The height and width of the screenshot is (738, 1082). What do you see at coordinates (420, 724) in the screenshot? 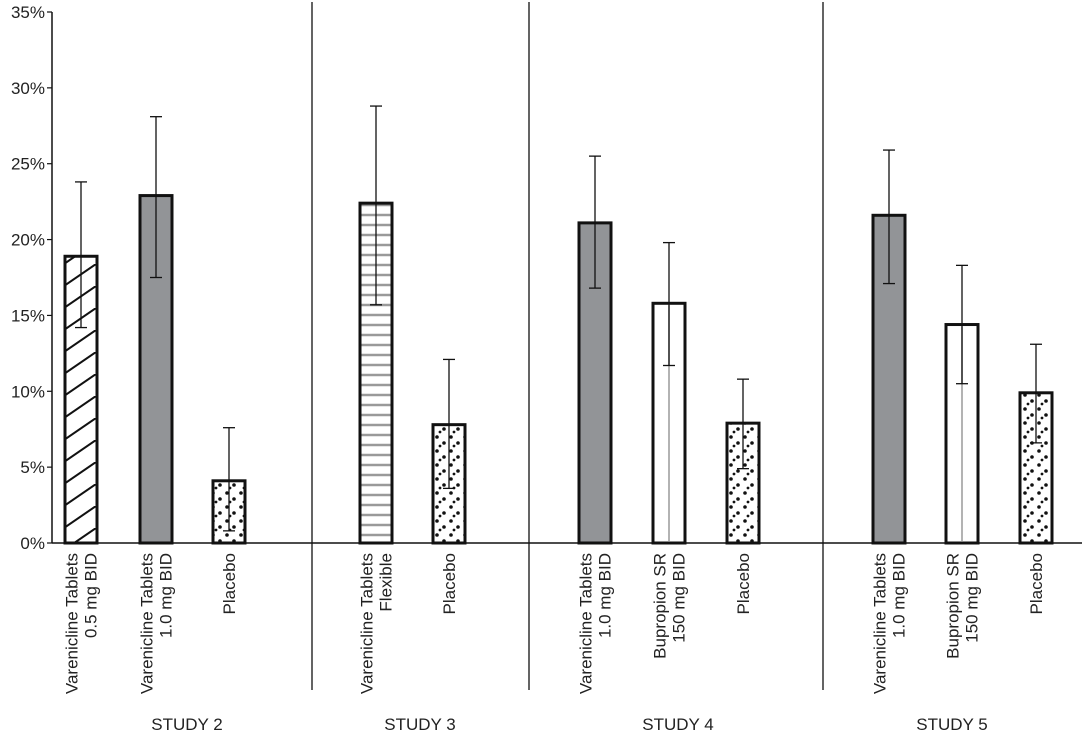
I see `group-label: STUDY 3` at bounding box center [420, 724].